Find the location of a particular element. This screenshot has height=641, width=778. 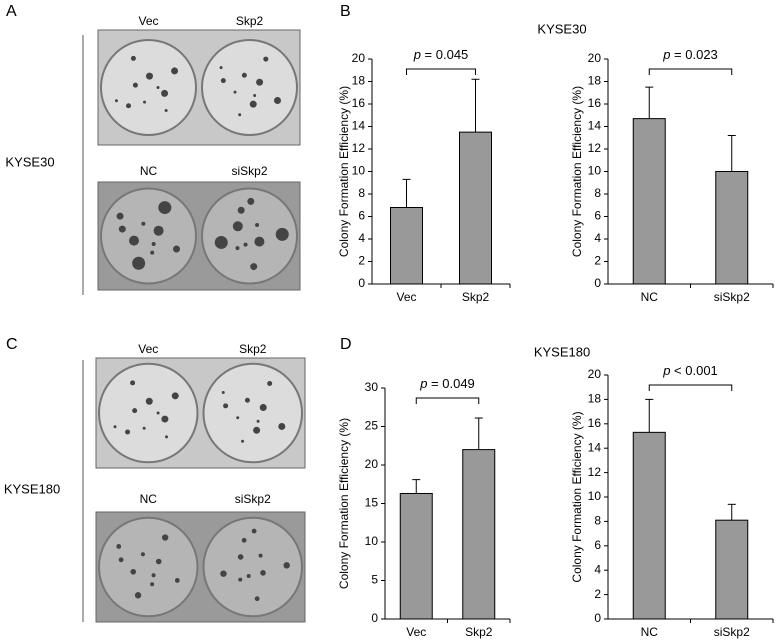

p-value: p = 0.023 is located at coordinates (690, 54).